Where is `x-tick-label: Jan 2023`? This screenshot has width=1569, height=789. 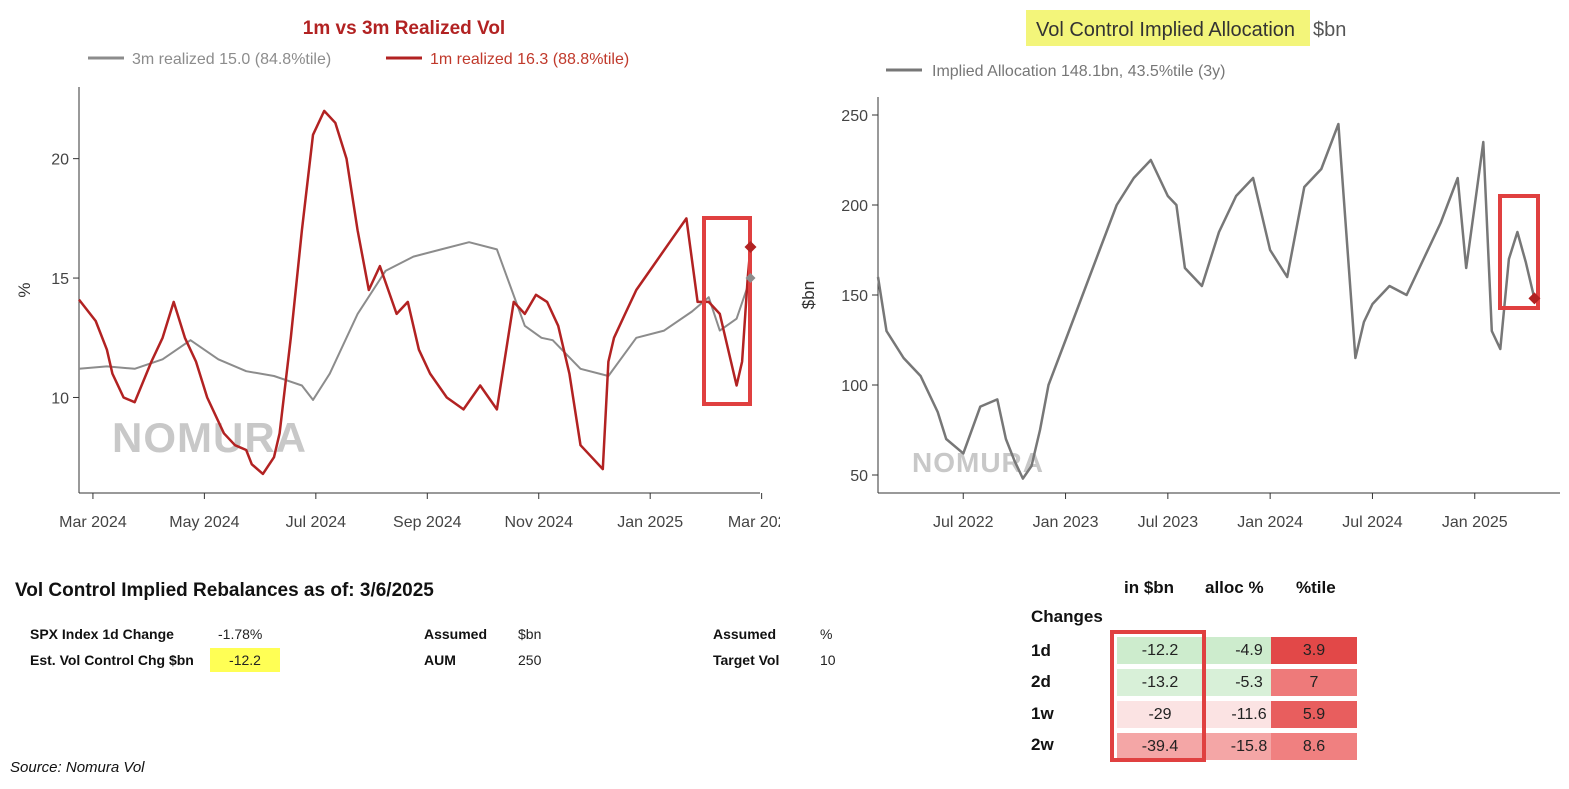
x-tick-label: Jan 2023 is located at coordinates (1066, 522).